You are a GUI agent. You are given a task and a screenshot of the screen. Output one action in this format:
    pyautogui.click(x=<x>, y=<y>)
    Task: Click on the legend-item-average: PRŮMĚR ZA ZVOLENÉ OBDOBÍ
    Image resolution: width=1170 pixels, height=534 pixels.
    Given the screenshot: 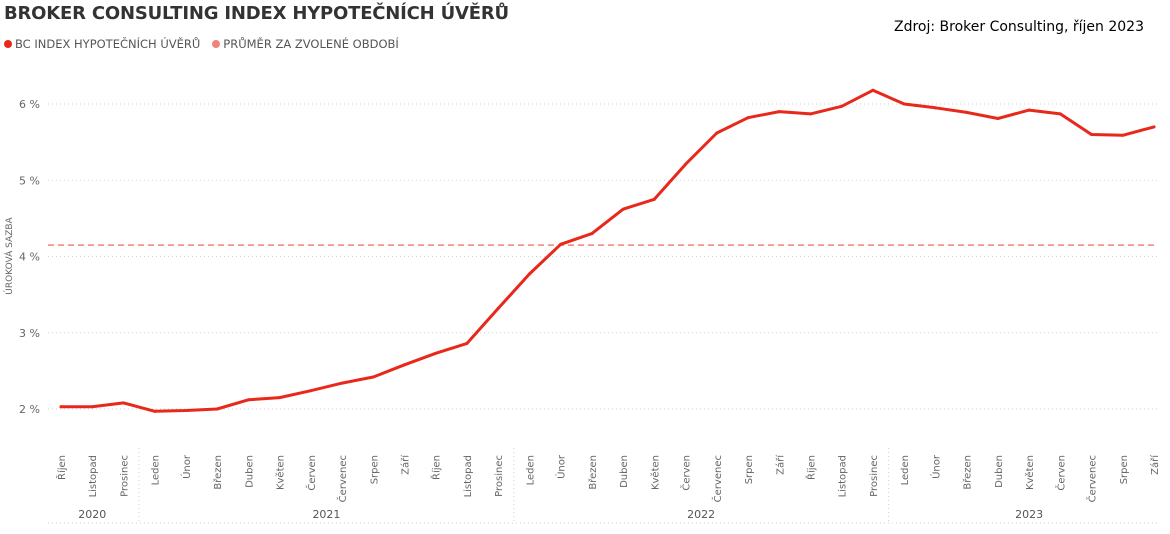 What is the action you would take?
    pyautogui.click(x=305, y=44)
    